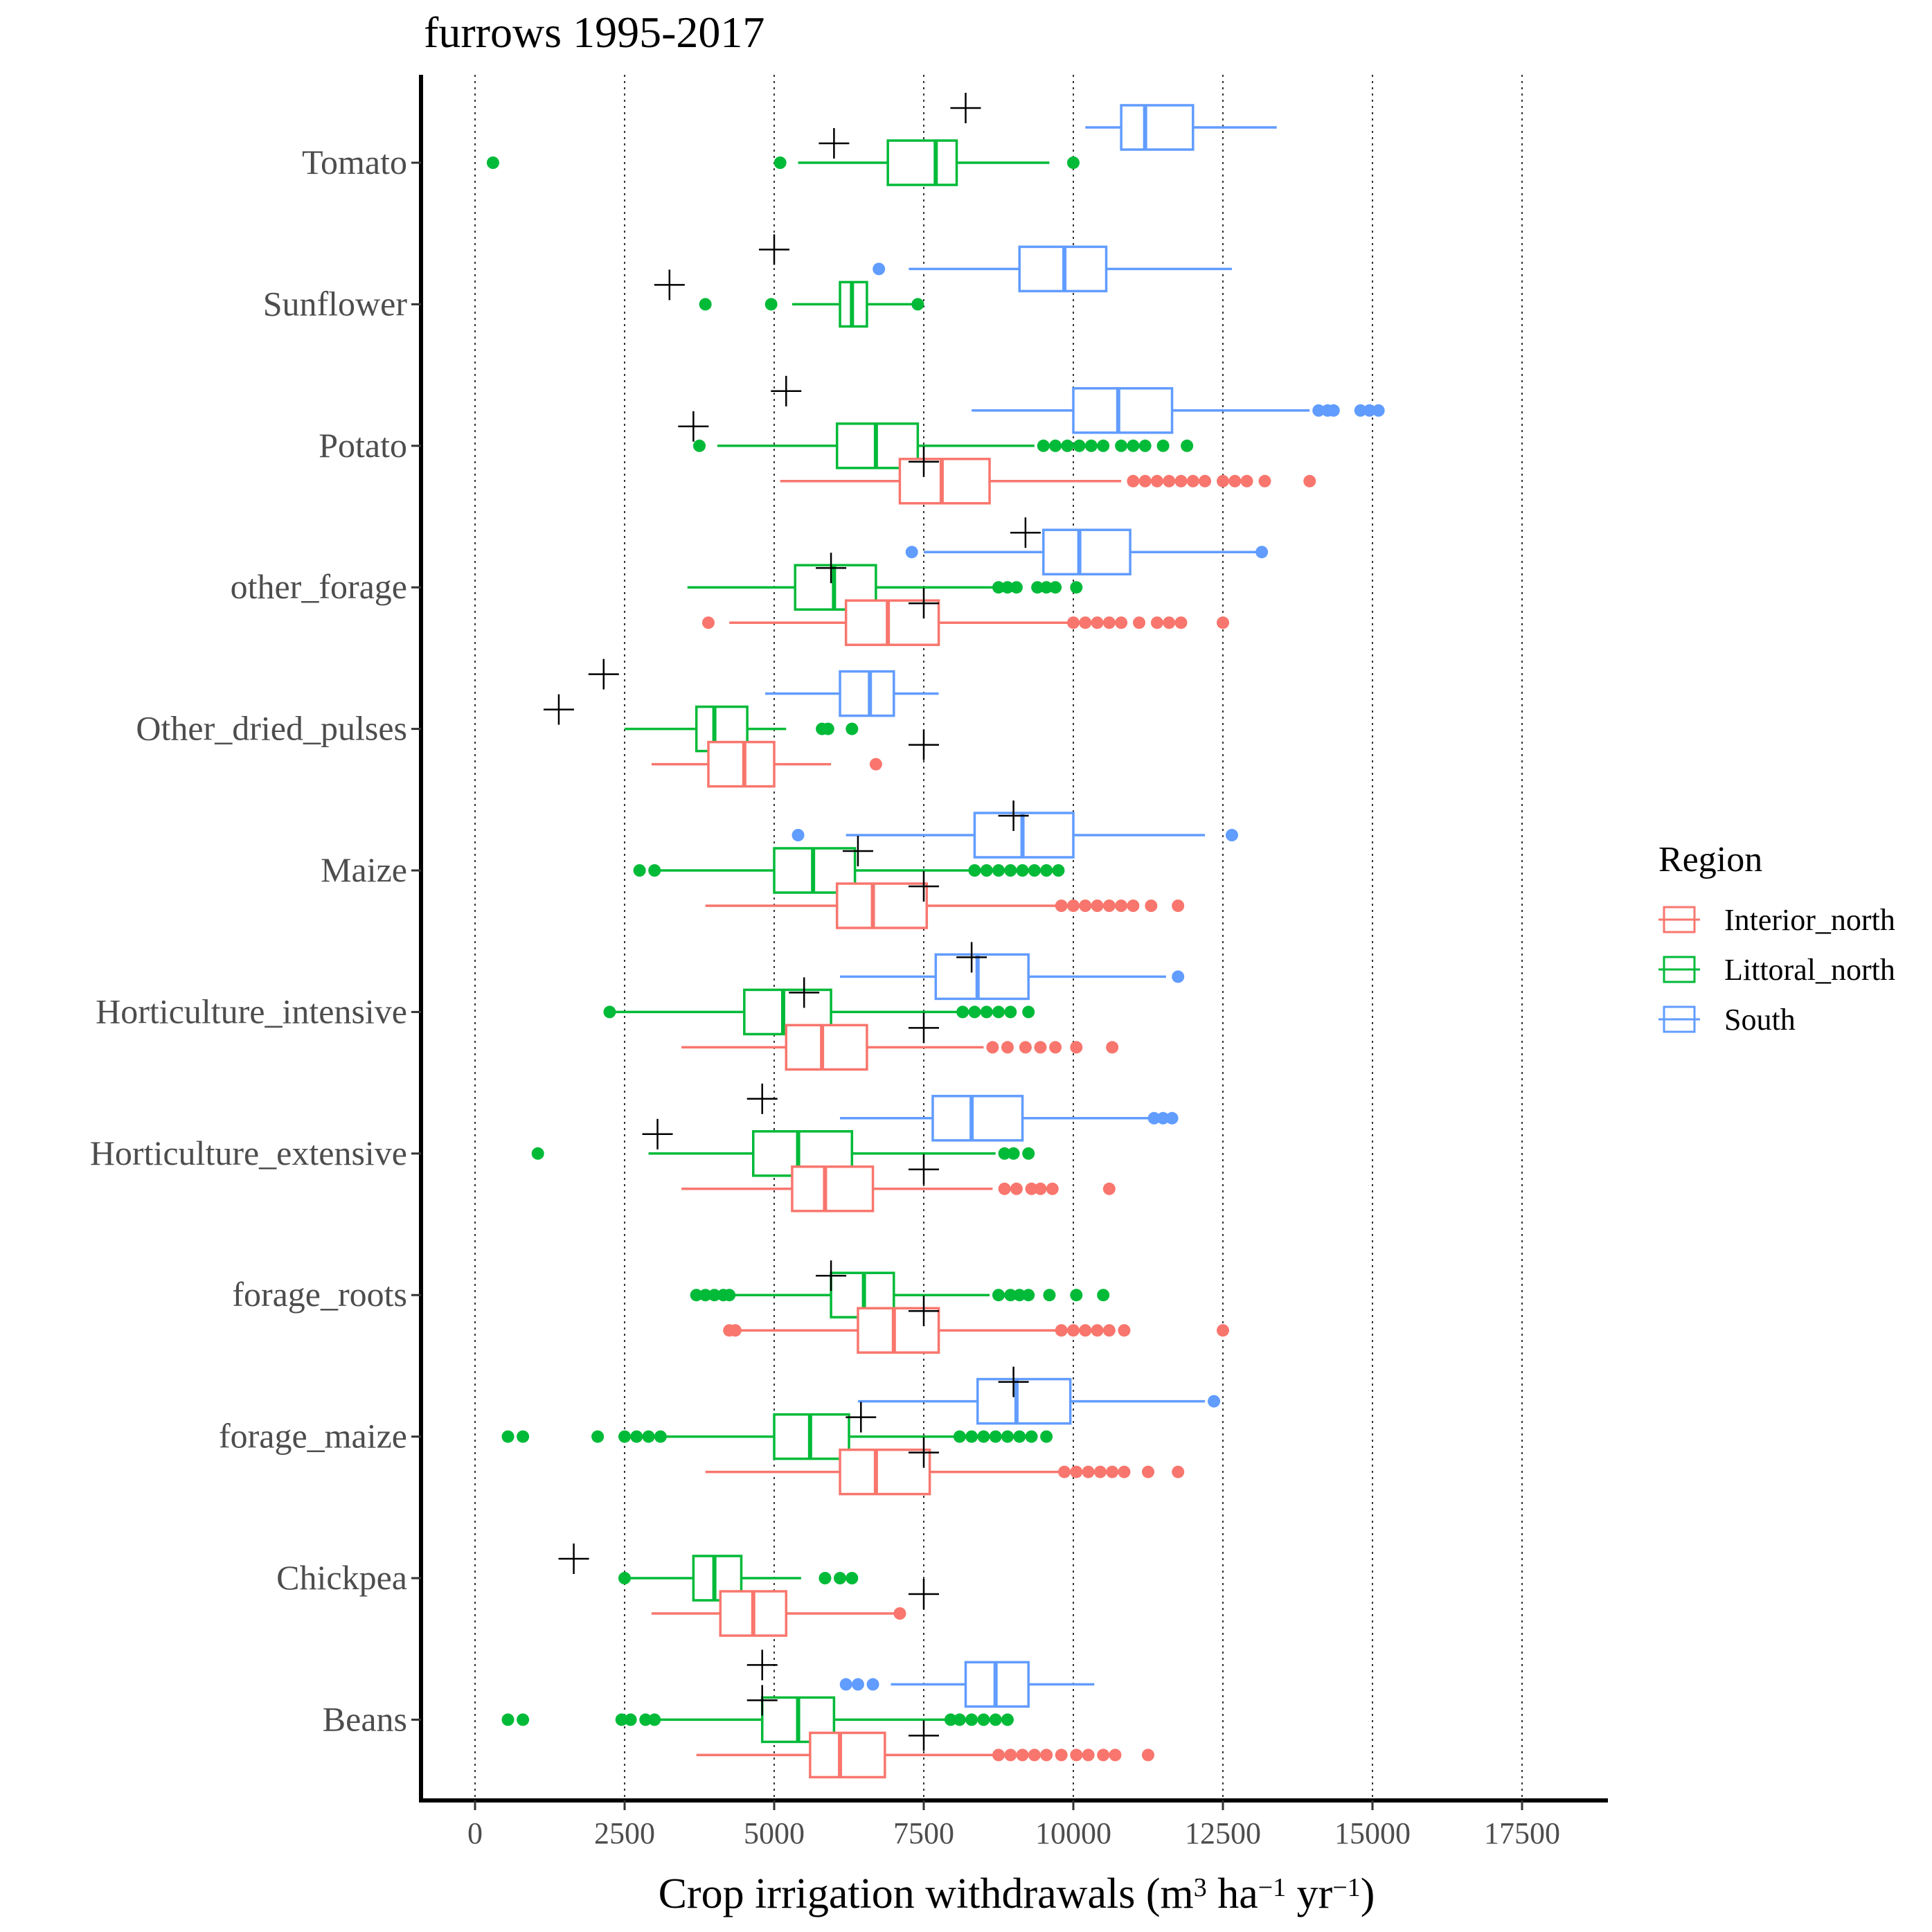  What do you see at coordinates (365, 1718) in the screenshot?
I see `y-tick-label: Beans` at bounding box center [365, 1718].